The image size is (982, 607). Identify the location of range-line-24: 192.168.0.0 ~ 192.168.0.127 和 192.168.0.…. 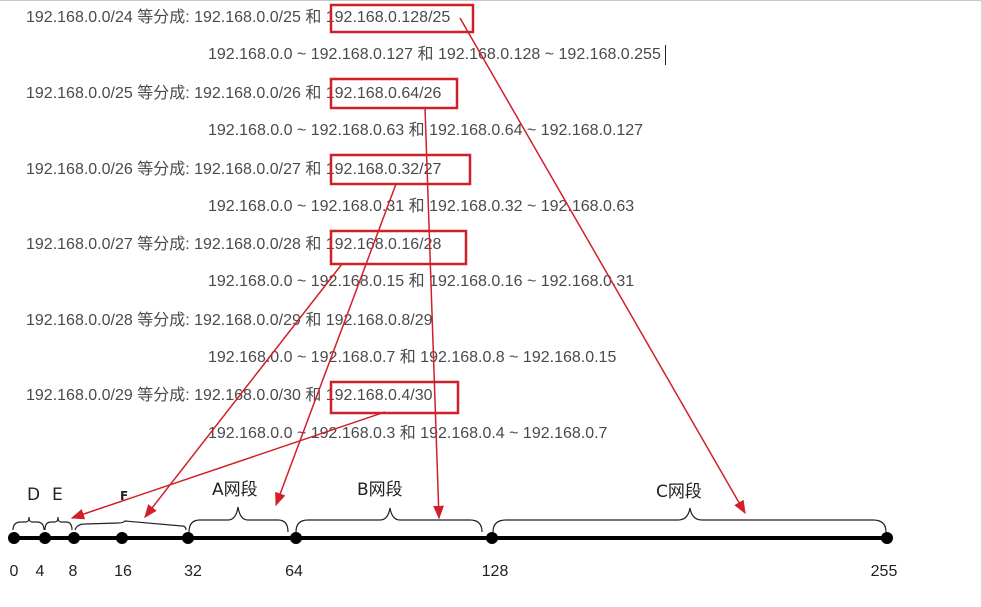
(434, 54).